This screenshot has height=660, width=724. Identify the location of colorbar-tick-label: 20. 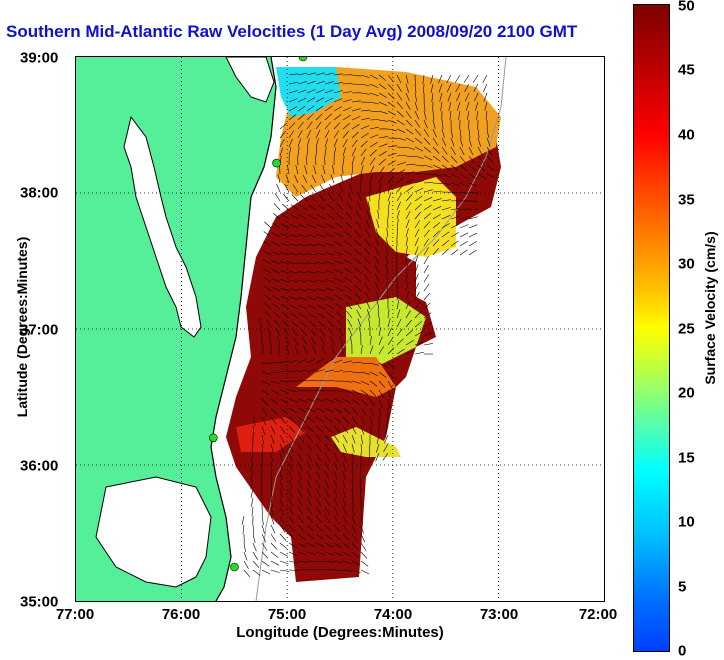
(686, 393).